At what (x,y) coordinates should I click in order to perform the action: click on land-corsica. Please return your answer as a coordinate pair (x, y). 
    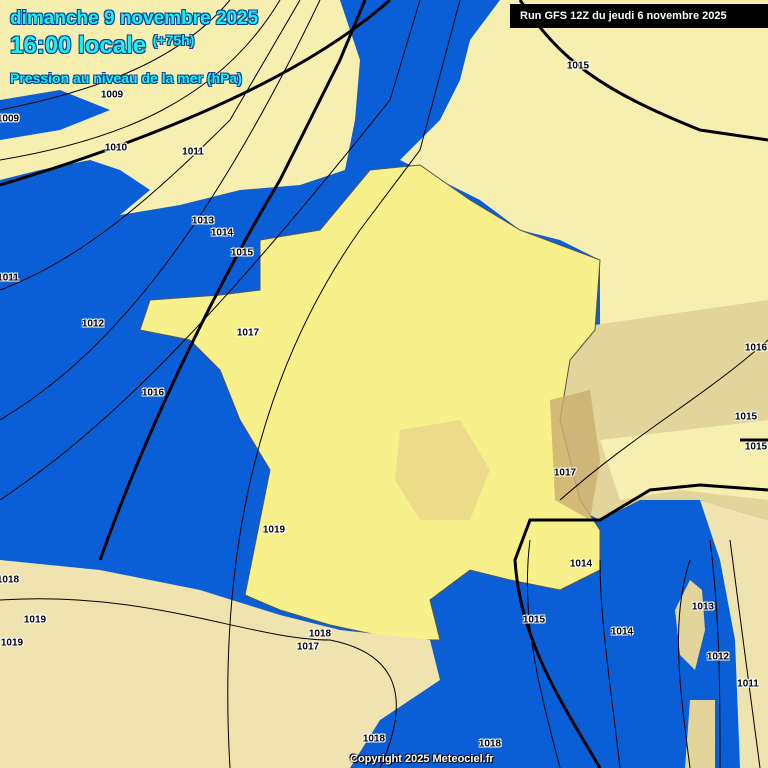
    Looking at the image, I should click on (690, 625).